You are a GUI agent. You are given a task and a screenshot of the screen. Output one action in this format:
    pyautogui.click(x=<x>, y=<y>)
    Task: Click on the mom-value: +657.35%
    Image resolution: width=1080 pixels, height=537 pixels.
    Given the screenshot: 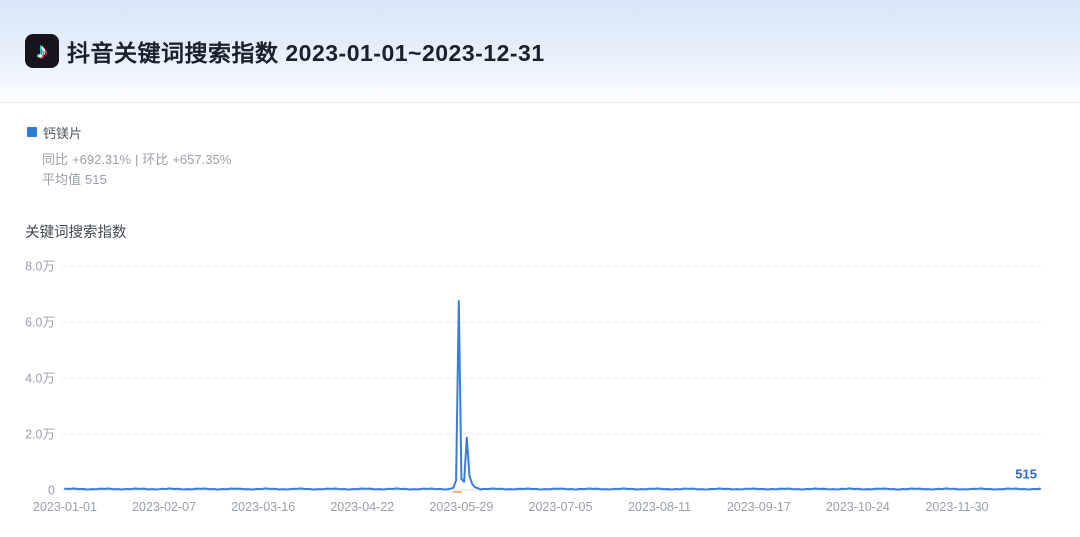 What is the action you would take?
    pyautogui.click(x=202, y=159)
    